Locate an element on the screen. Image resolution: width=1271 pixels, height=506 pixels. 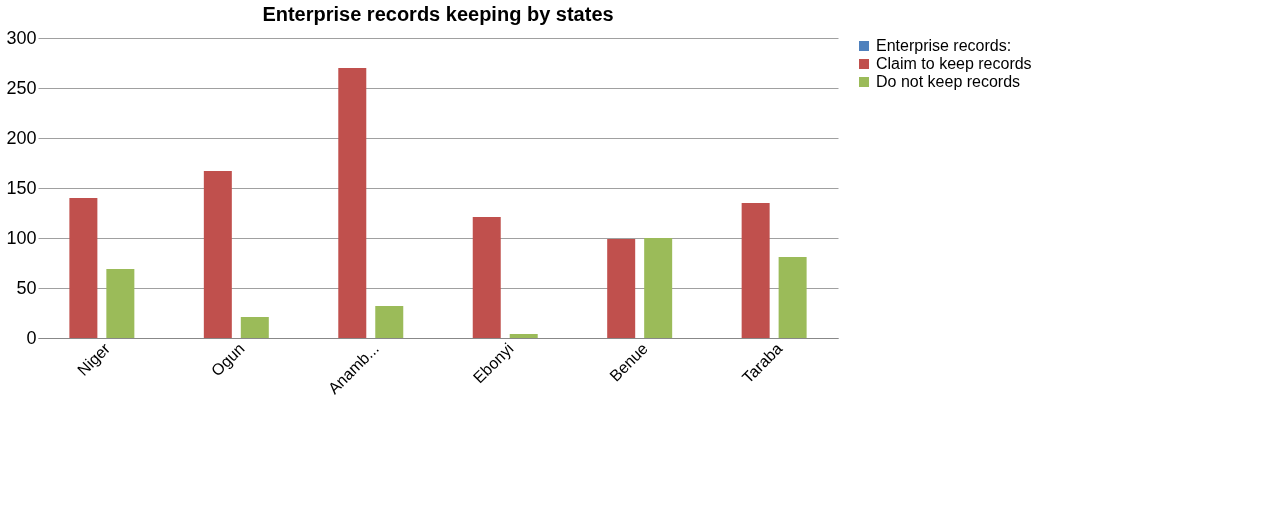
y-tick-label: 100 is located at coordinates (21, 237).